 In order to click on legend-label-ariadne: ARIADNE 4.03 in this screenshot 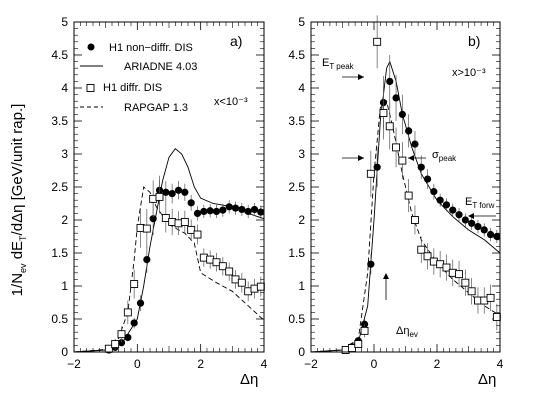, I will do `click(160, 67)`.